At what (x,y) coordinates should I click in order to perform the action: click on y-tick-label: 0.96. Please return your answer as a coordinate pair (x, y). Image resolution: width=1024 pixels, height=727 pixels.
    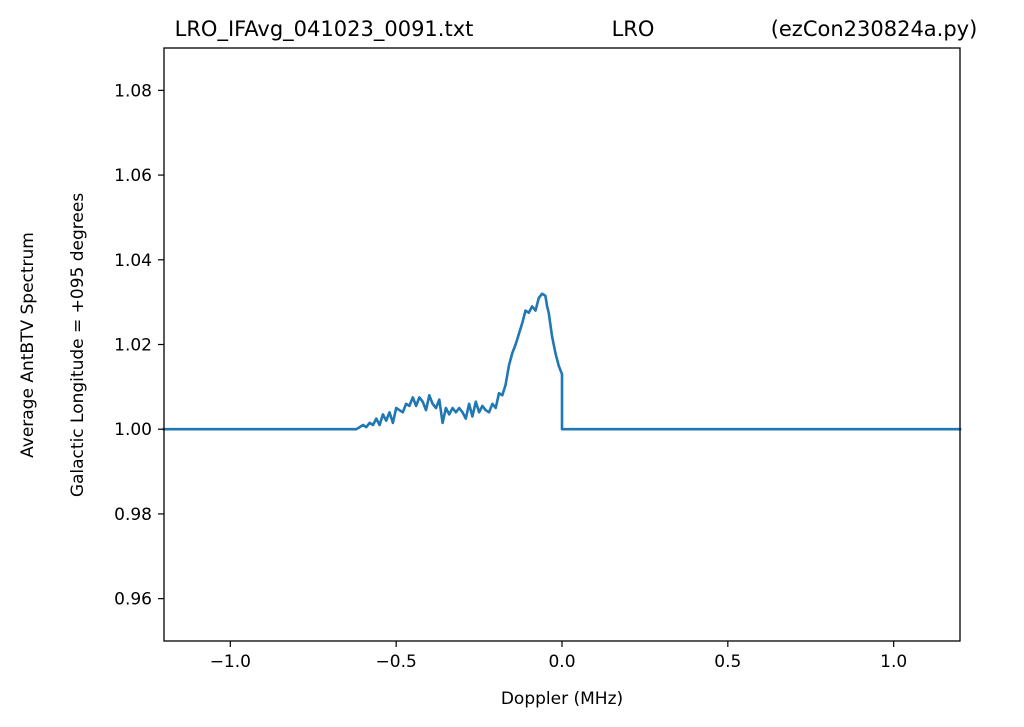
    Looking at the image, I should click on (133, 600).